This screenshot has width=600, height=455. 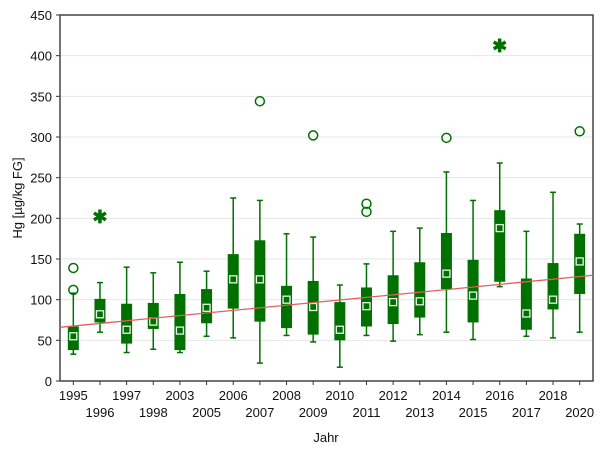 I want to click on x-tick-label: 2007, so click(x=259, y=412).